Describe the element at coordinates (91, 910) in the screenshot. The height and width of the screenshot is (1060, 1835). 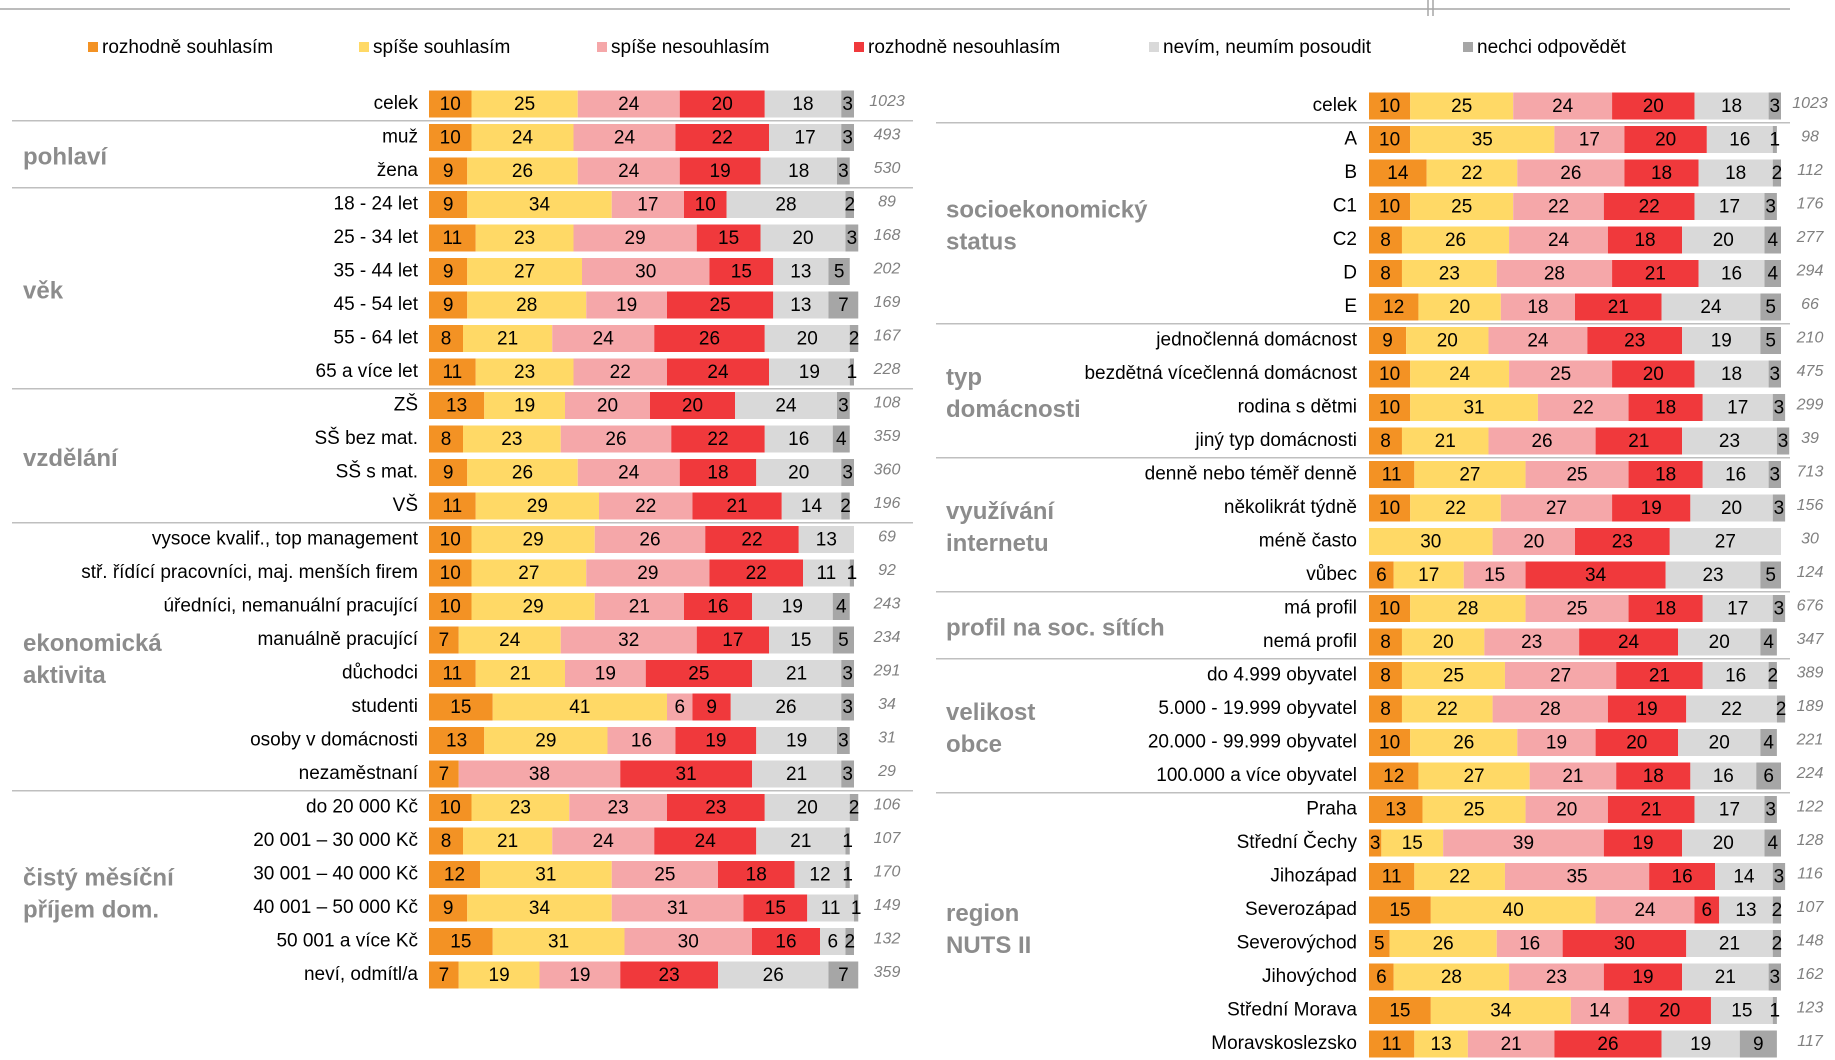
I see `group-label: příjem dom.` at that location.